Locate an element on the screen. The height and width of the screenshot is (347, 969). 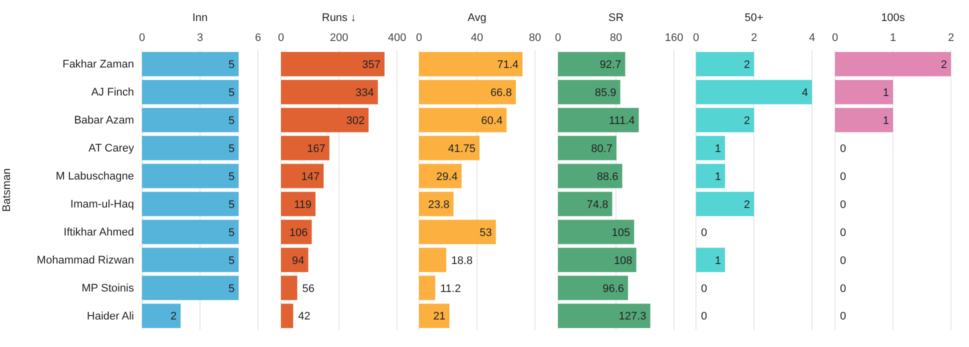
y-axis-title: Batsman is located at coordinates (7, 190).